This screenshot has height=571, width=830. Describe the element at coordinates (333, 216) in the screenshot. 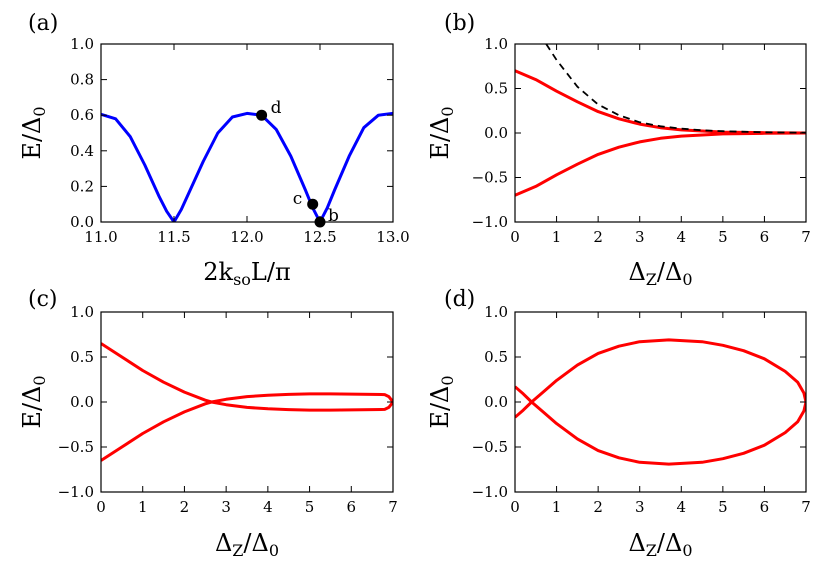

I see `marker-label-b: b` at that location.